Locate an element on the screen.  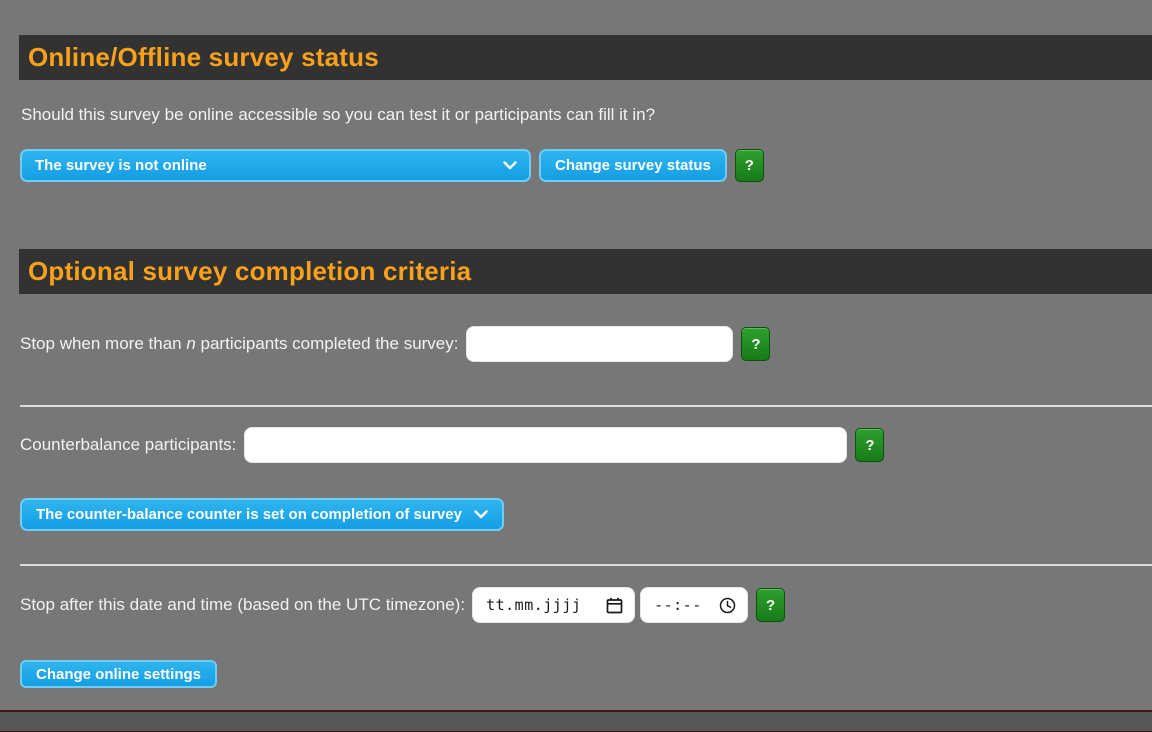
help-button-stop-participants: ? is located at coordinates (756, 344).